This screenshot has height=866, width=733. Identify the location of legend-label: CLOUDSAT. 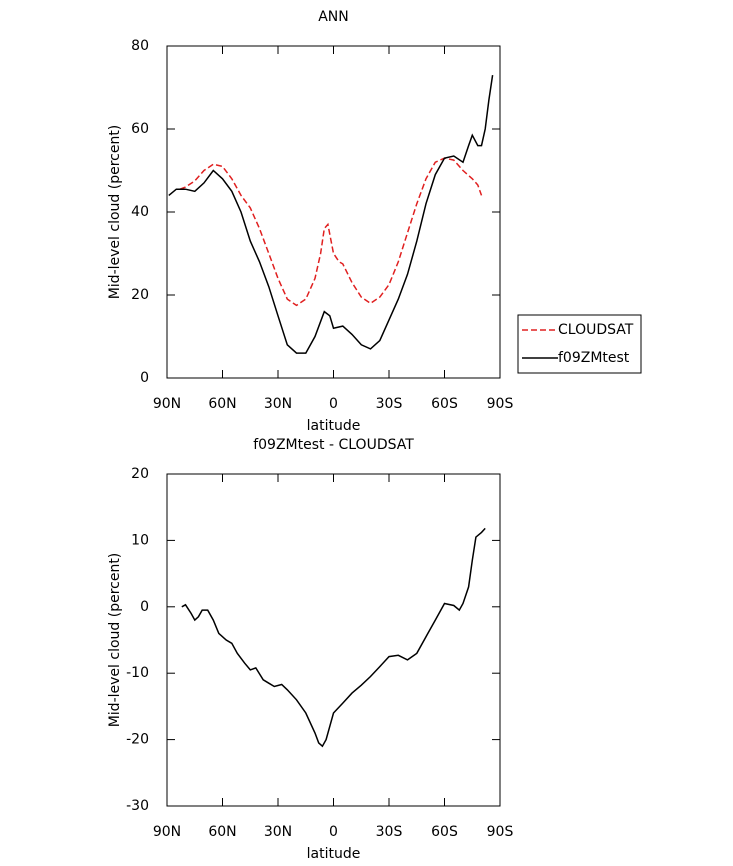
(596, 330).